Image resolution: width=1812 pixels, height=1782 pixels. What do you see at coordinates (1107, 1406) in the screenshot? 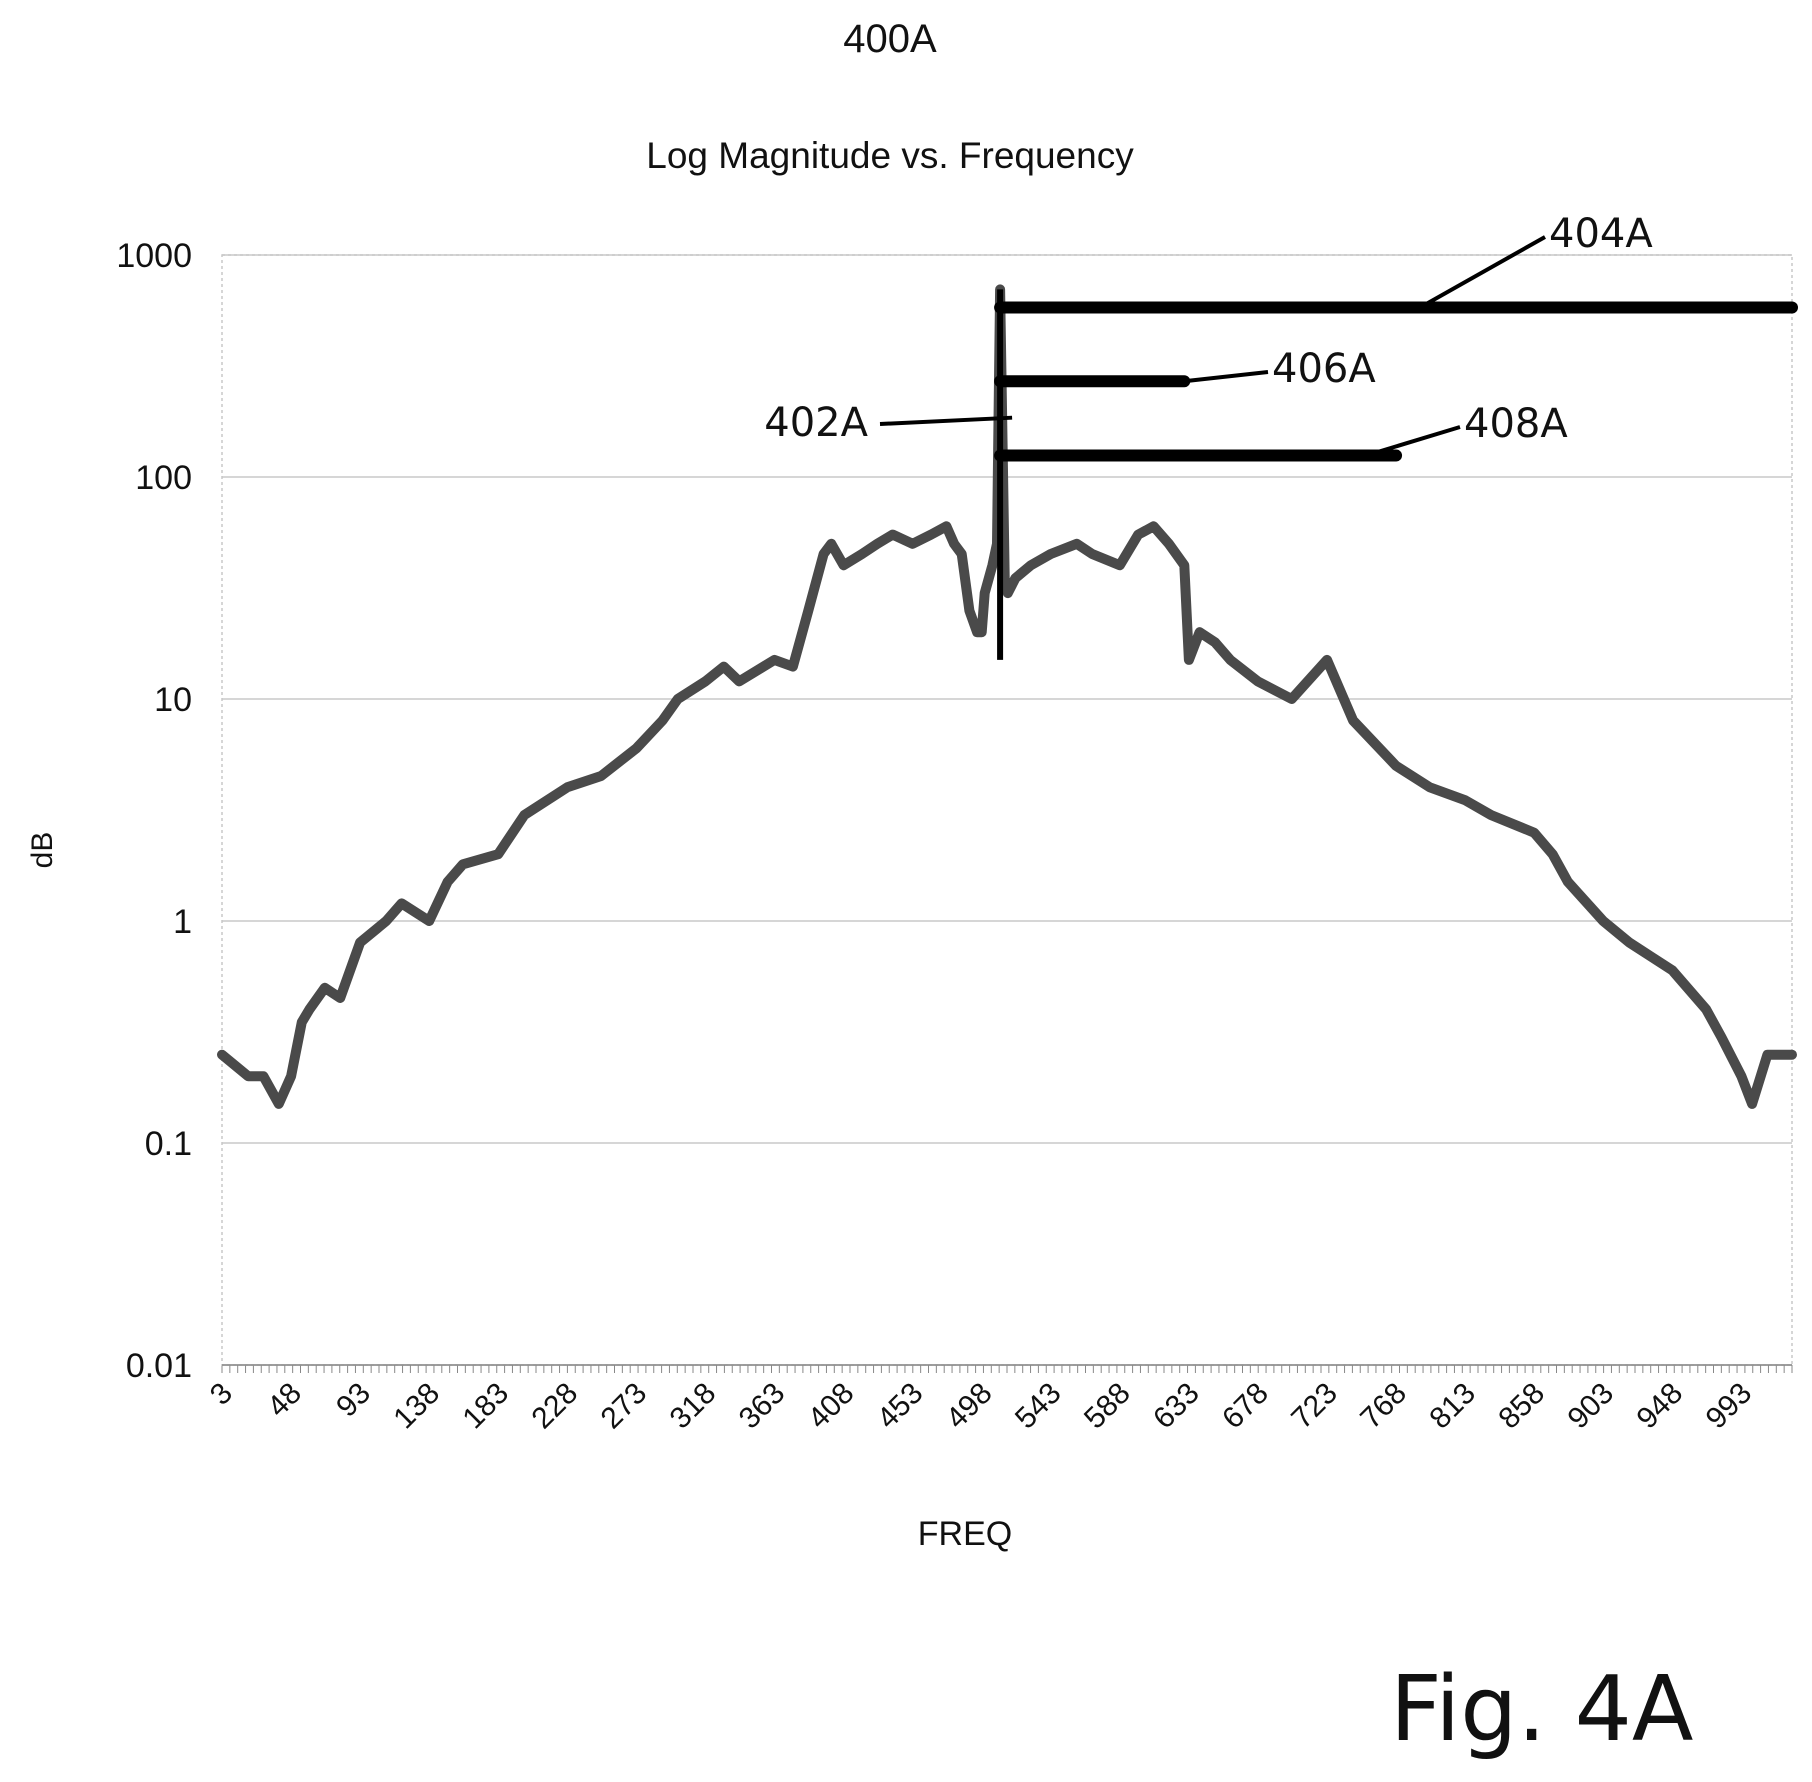
I see `x-tick-label: 588` at bounding box center [1107, 1406].